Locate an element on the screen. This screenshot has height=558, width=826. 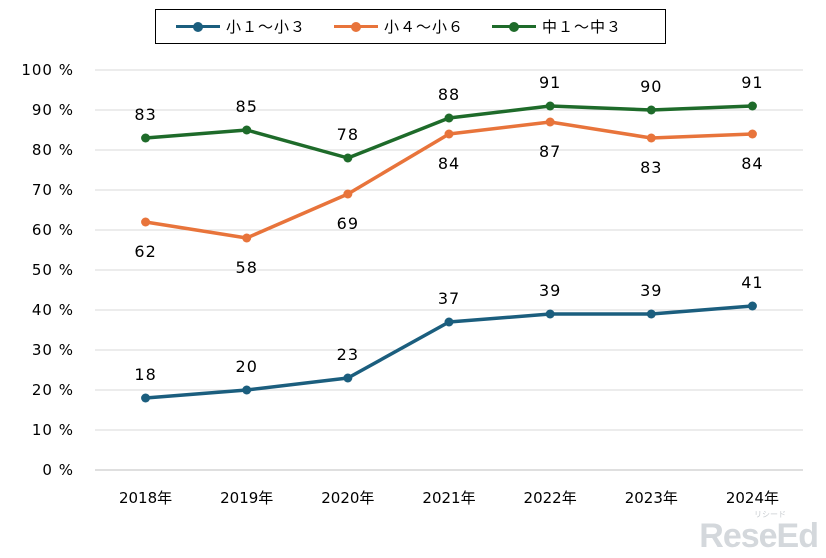
series-3-data-label: 85 is located at coordinates (247, 106).